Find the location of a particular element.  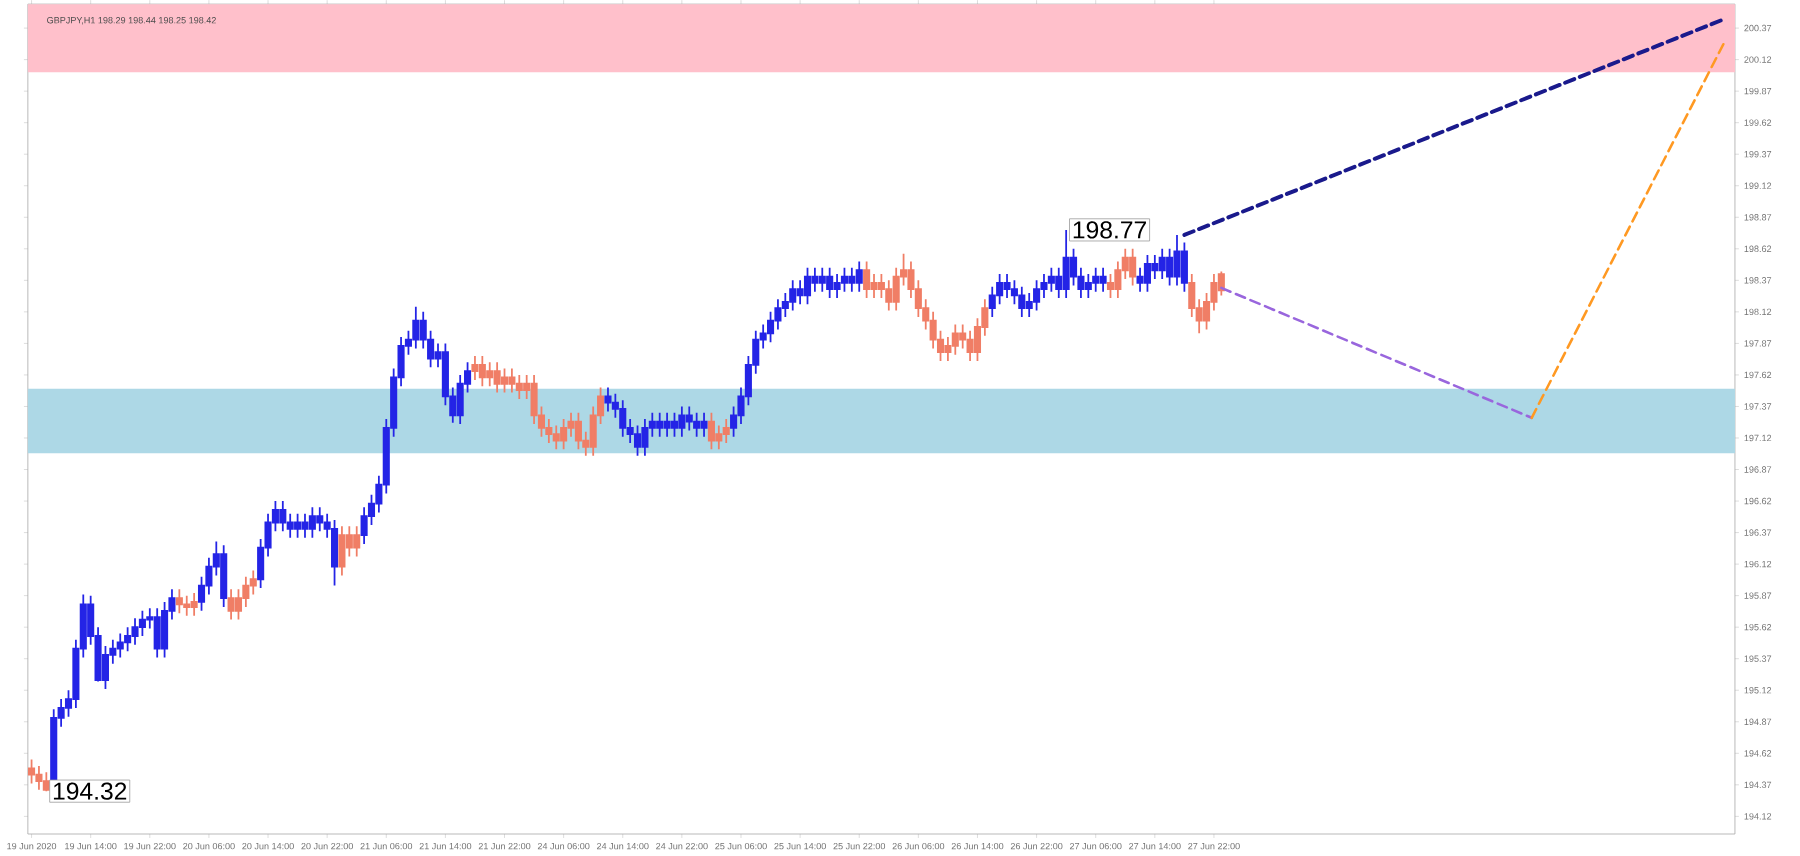

annotation: 194.32 is located at coordinates (90, 791).